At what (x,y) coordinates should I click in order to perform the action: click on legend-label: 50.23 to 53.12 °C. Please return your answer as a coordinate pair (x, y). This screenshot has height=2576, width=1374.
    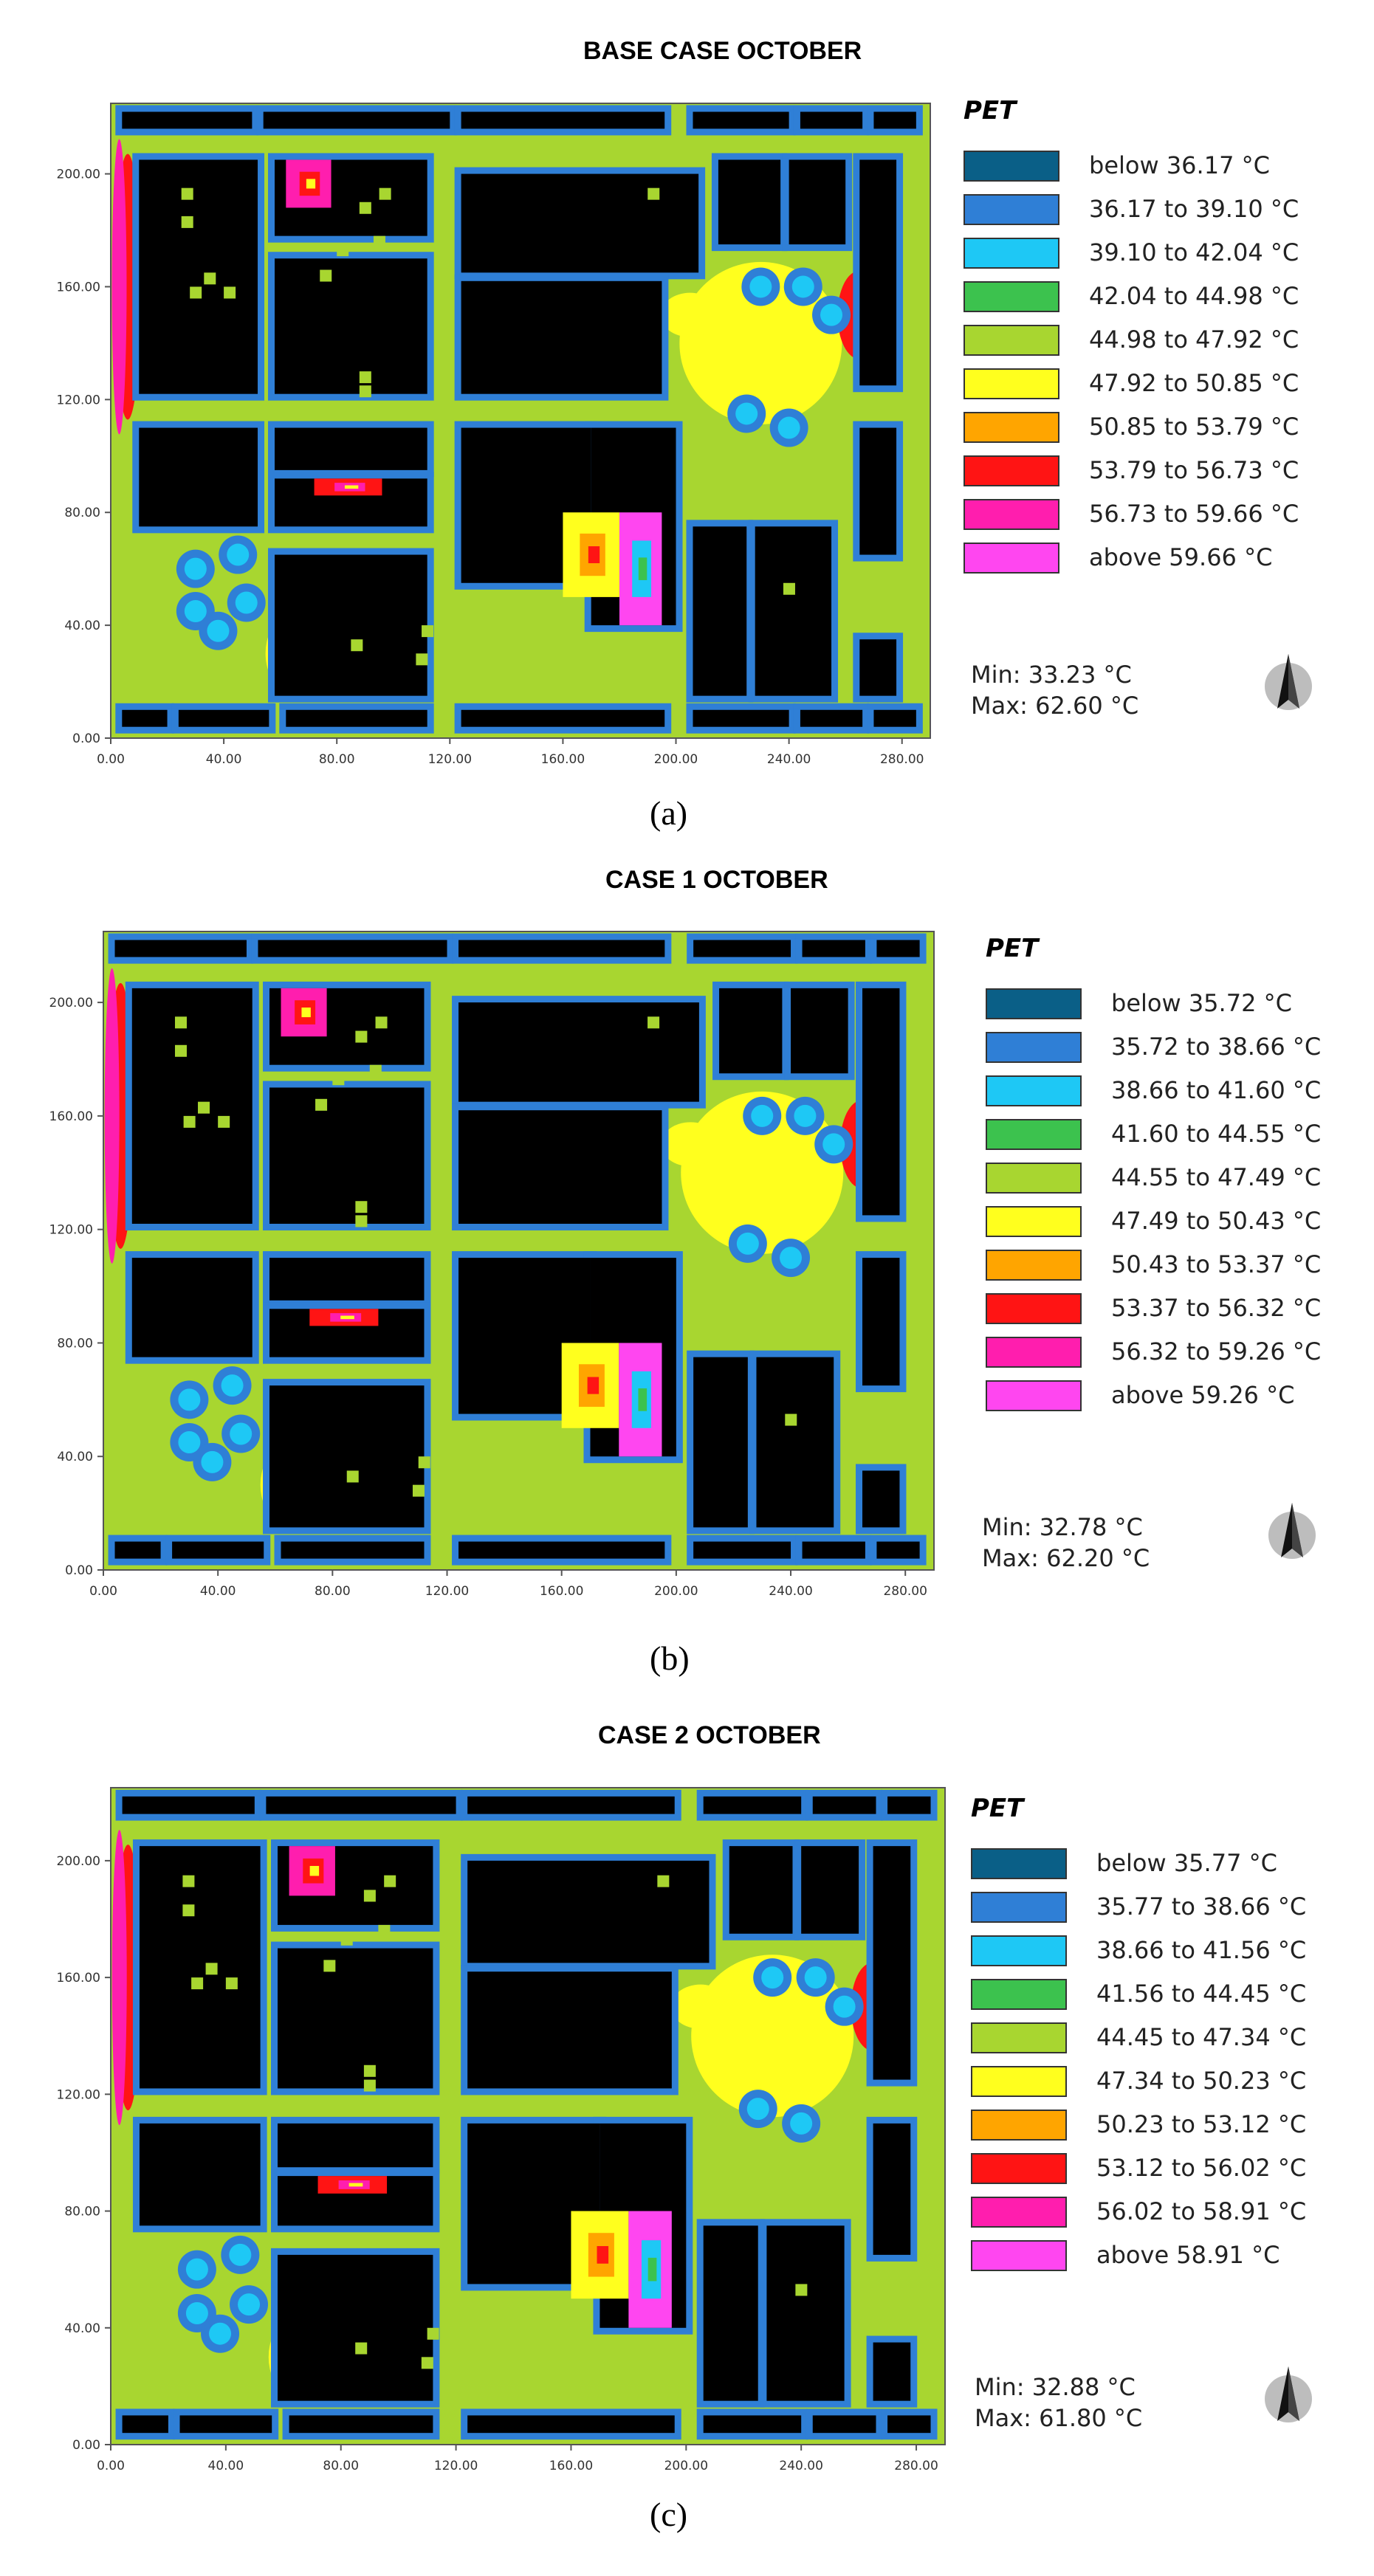
    Looking at the image, I should click on (1201, 2124).